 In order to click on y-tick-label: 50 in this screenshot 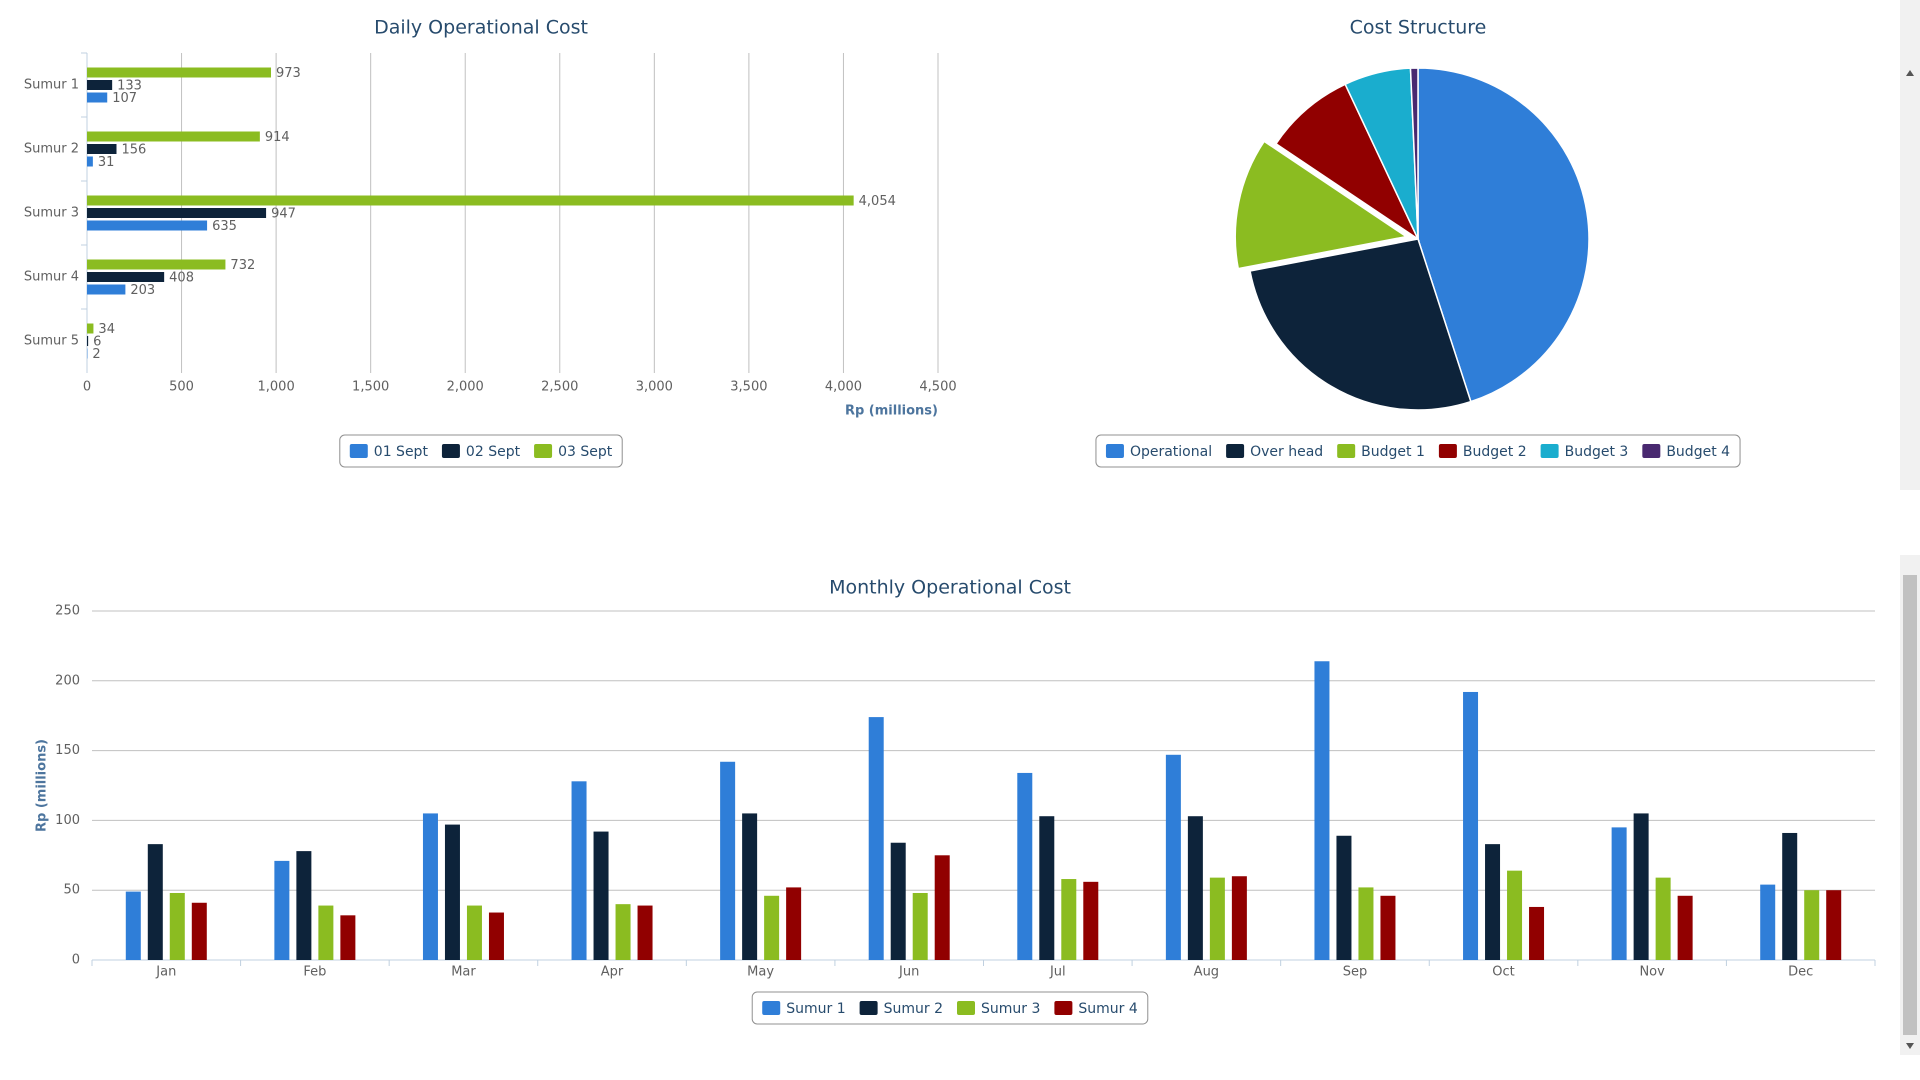, I will do `click(71, 890)`.